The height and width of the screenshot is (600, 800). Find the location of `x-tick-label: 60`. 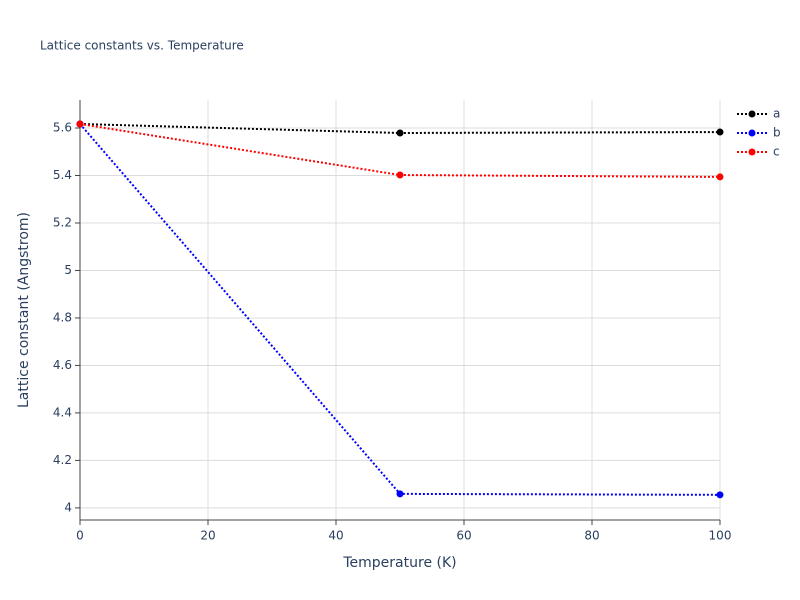

x-tick-label: 60 is located at coordinates (463, 536).